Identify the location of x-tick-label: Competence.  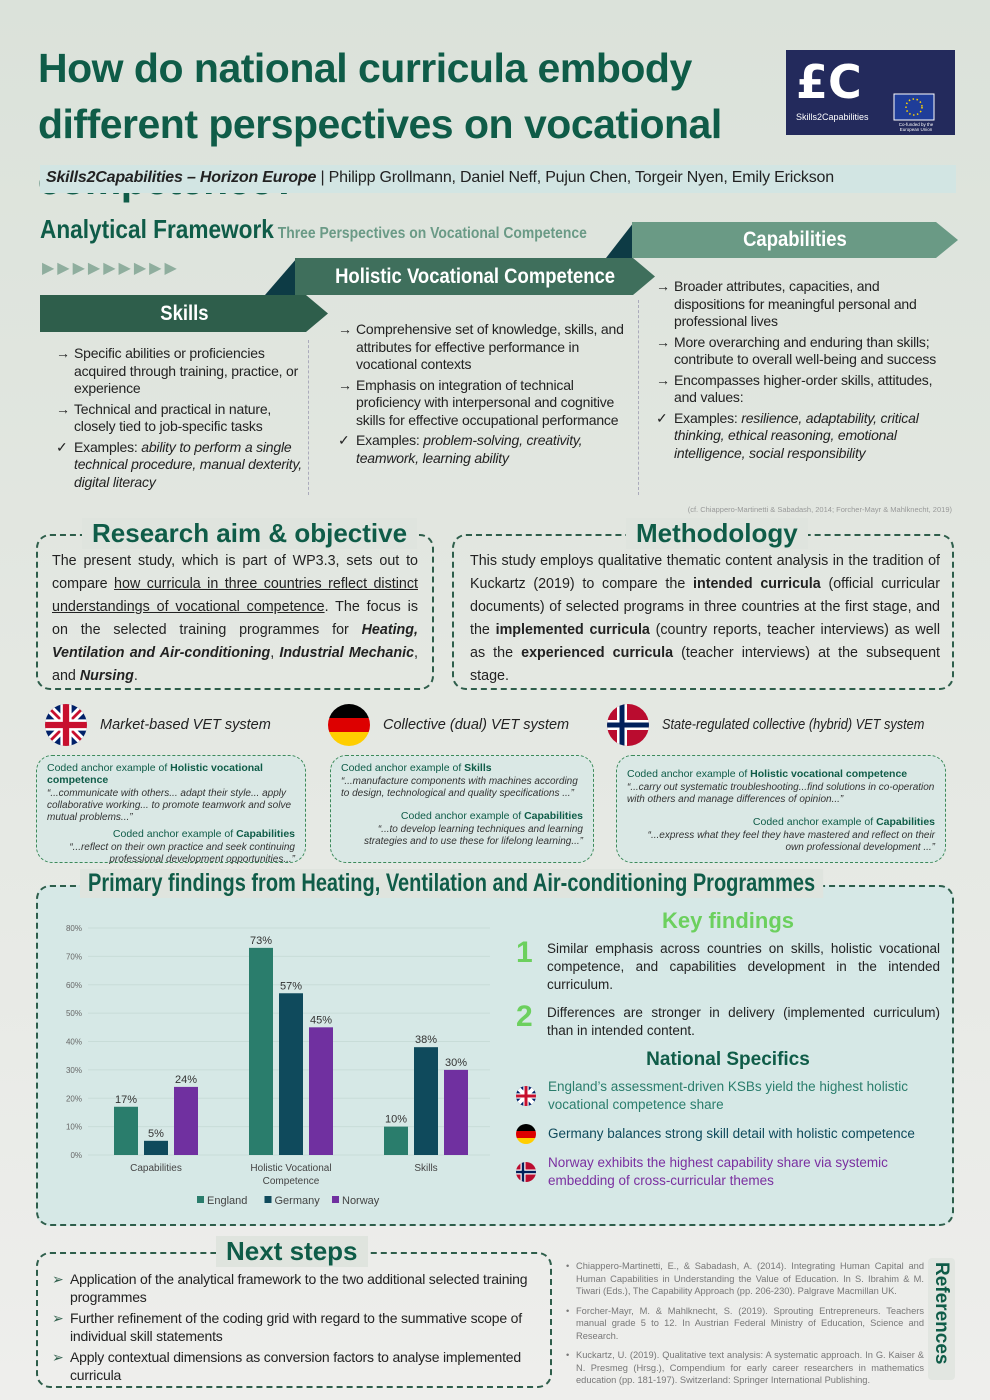
(291, 1181).